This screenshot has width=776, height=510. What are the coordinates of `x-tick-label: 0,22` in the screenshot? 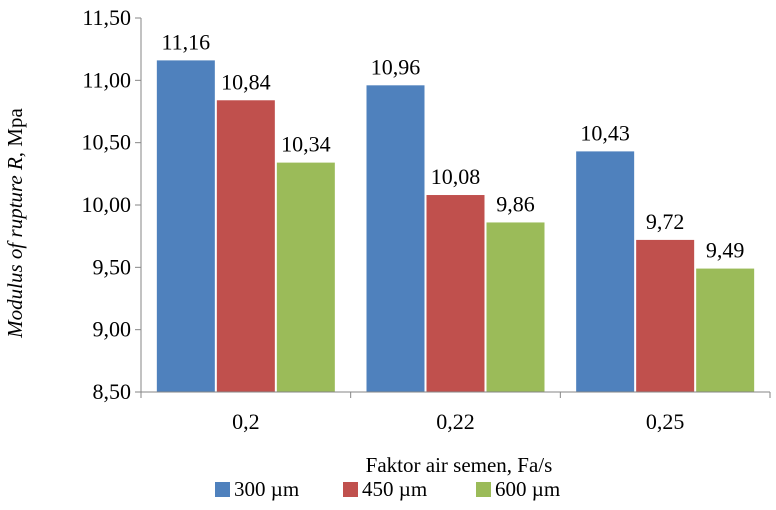 It's located at (455, 421).